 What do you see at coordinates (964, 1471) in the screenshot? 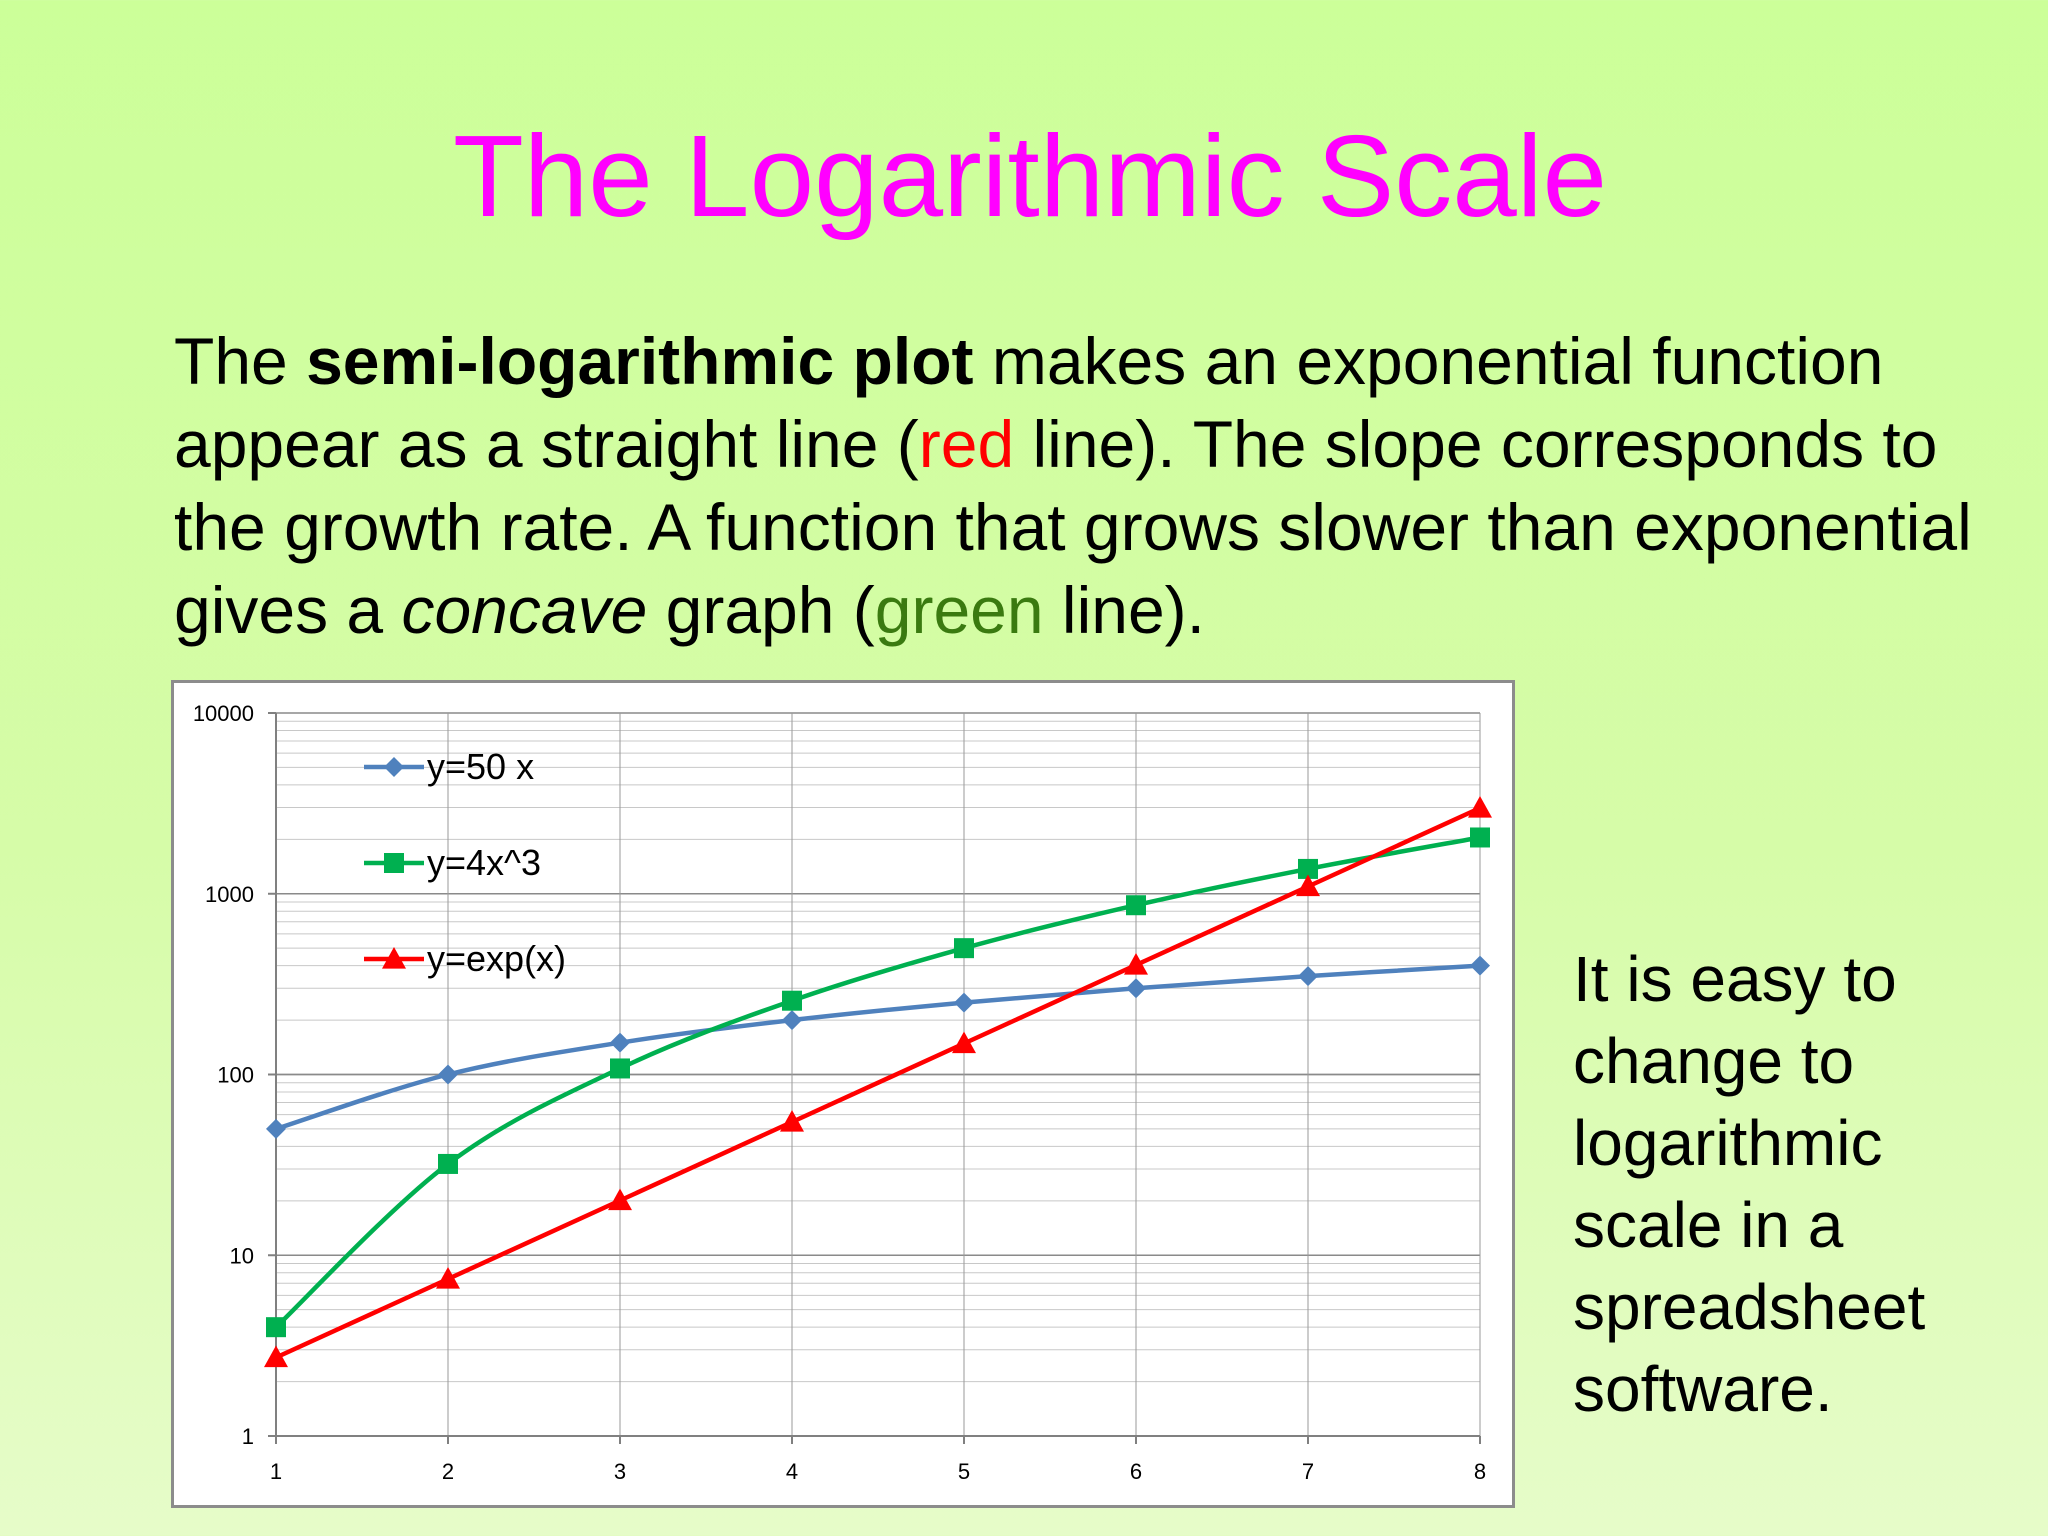
I see `x-tick-label: 5` at bounding box center [964, 1471].